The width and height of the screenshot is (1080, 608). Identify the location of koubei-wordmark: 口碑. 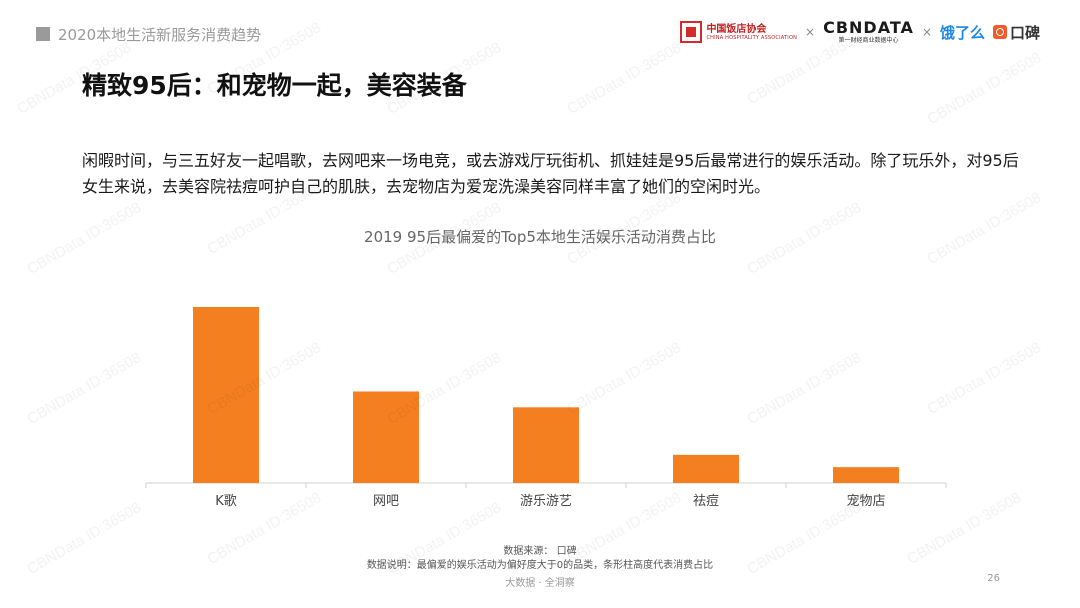
(1024, 32).